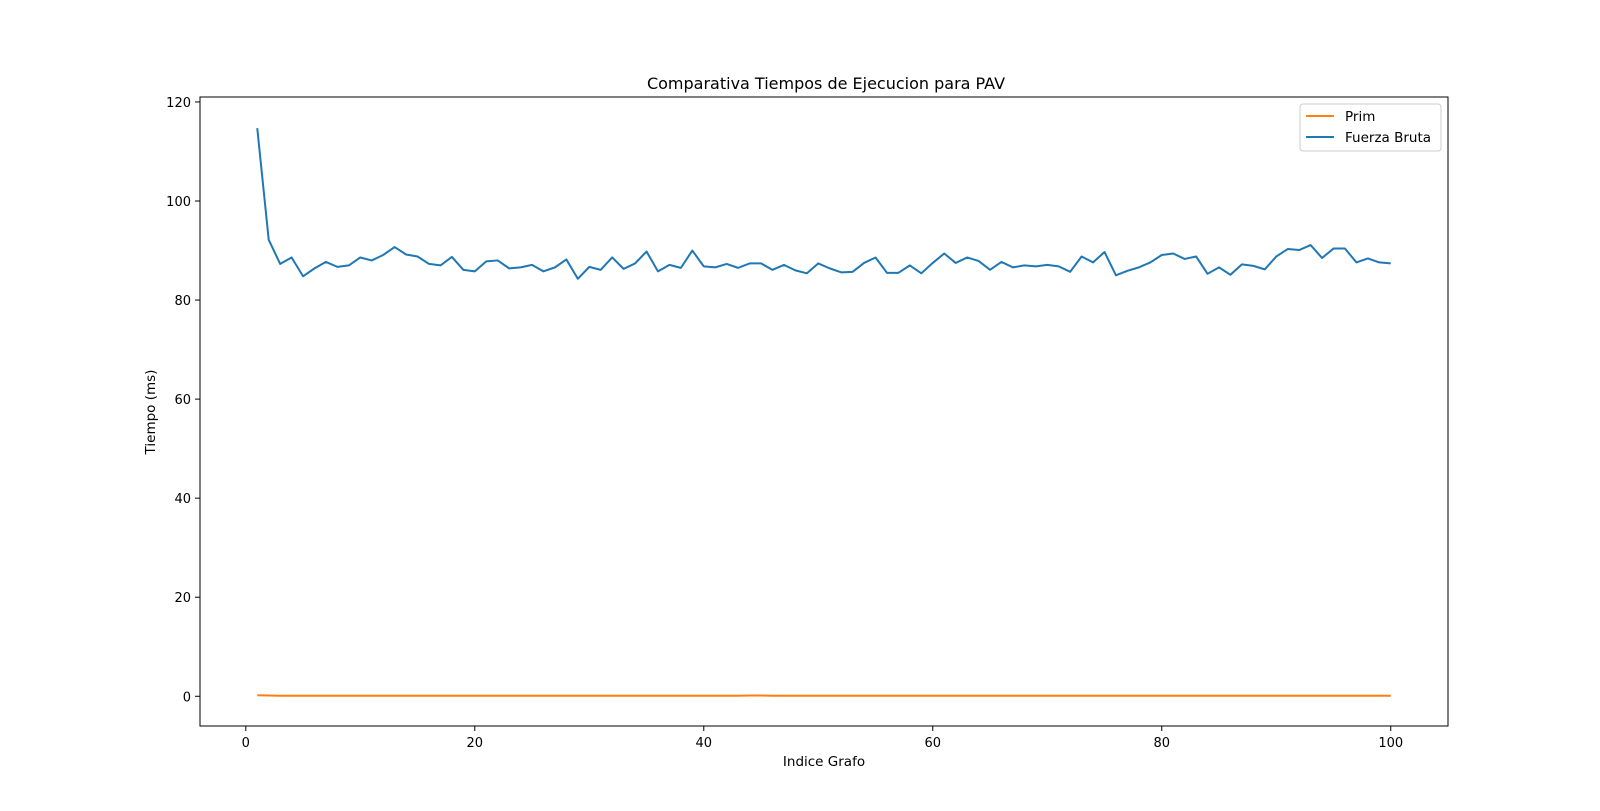 This screenshot has height=811, width=1600. What do you see at coordinates (823, 204) in the screenshot?
I see `series-line-fuerza-bruta` at bounding box center [823, 204].